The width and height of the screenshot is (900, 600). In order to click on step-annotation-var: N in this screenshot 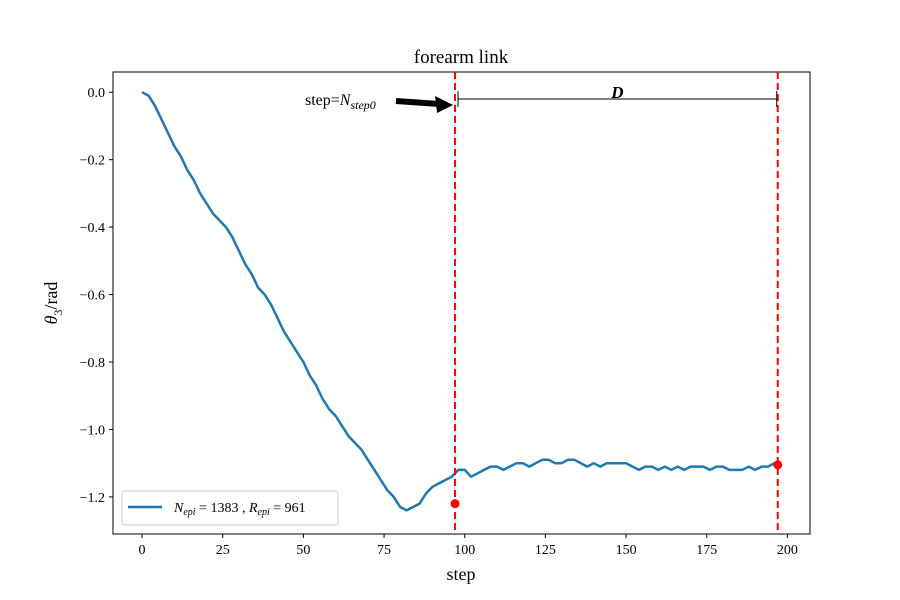, I will do `click(345, 100)`.